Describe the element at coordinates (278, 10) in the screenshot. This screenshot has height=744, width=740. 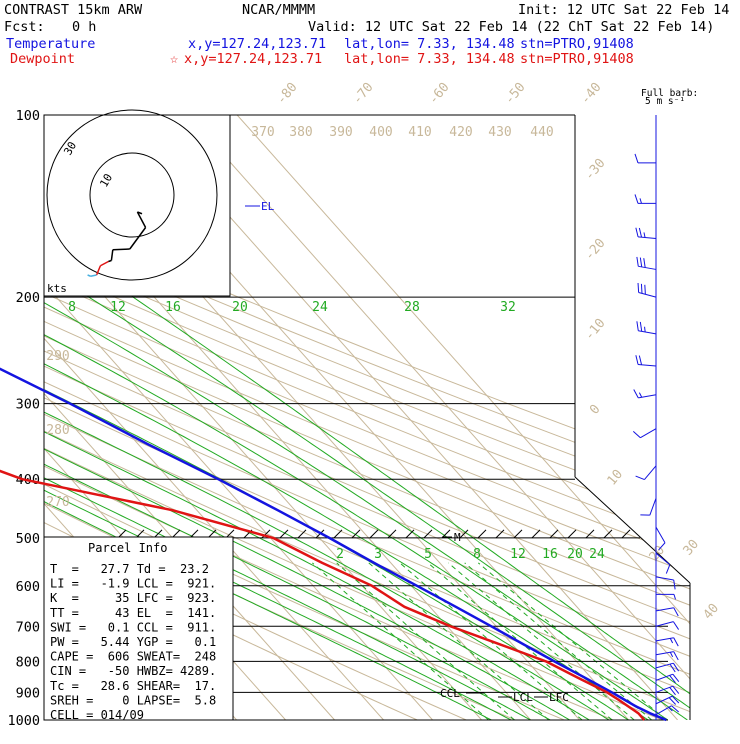
I see `org-label: NCAR/MMMM` at that location.